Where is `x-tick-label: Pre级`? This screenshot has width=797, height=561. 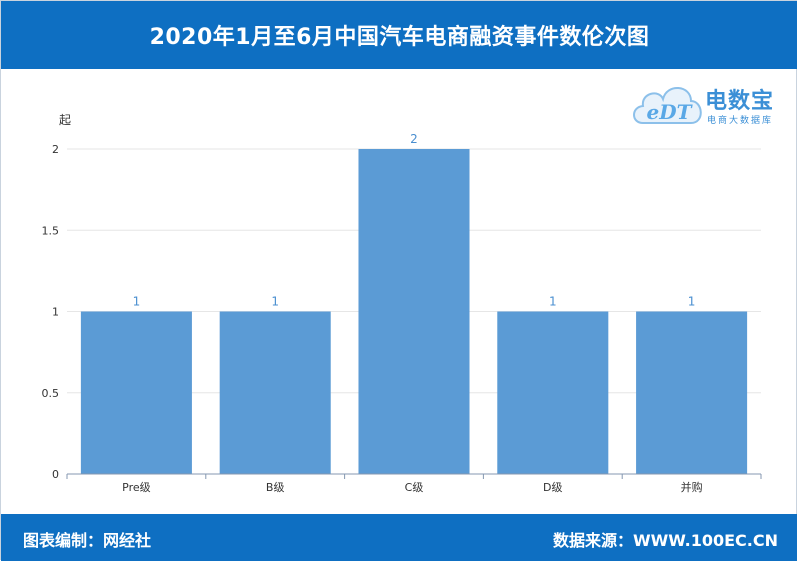
x-tick-label: Pre级 is located at coordinates (136, 487).